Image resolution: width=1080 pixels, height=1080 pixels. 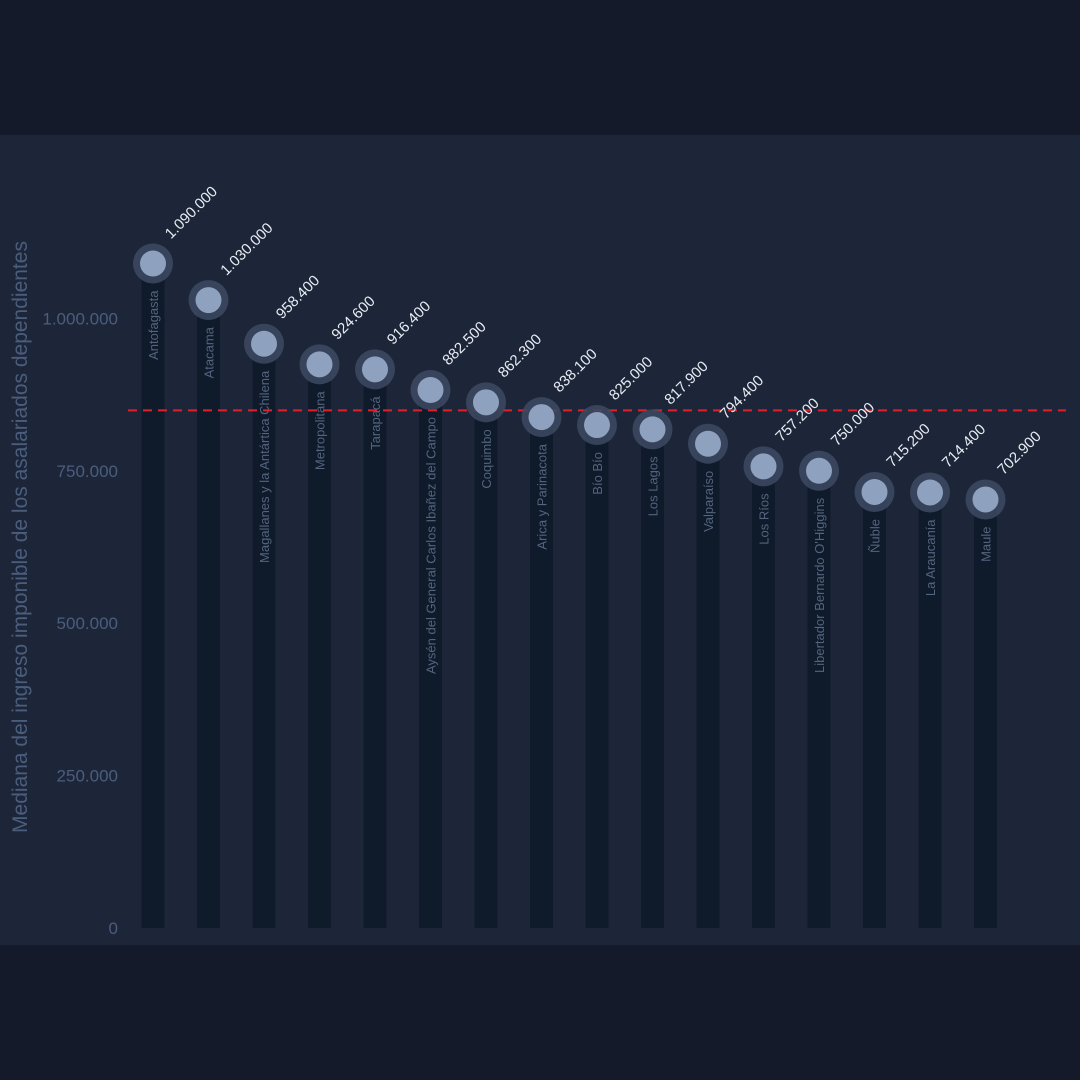 I want to click on value-label: 1.090.000, so click(x=191, y=212).